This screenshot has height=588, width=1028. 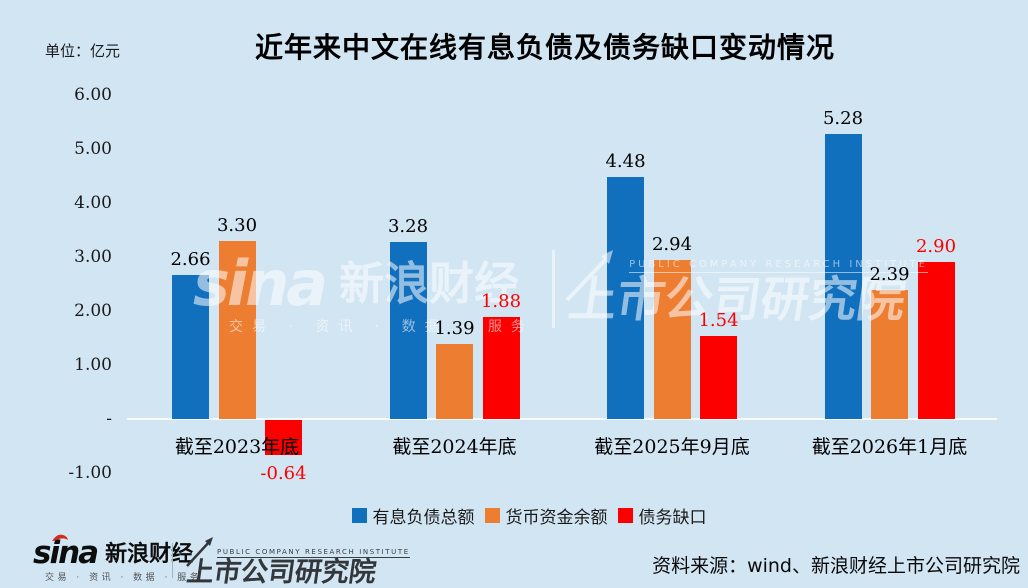 What do you see at coordinates (625, 162) in the screenshot?
I see `bar-value-label: 4.48` at bounding box center [625, 162].